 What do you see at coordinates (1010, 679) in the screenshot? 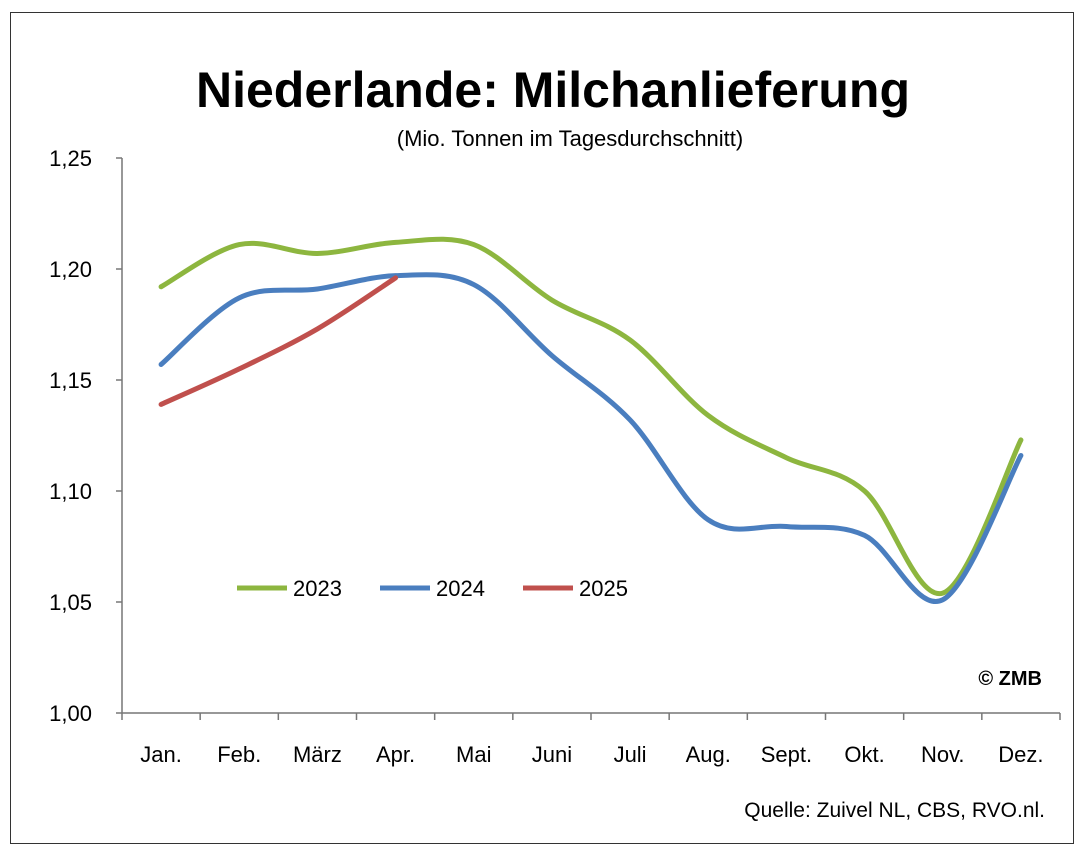
I see `copyright: © ZMB` at bounding box center [1010, 679].